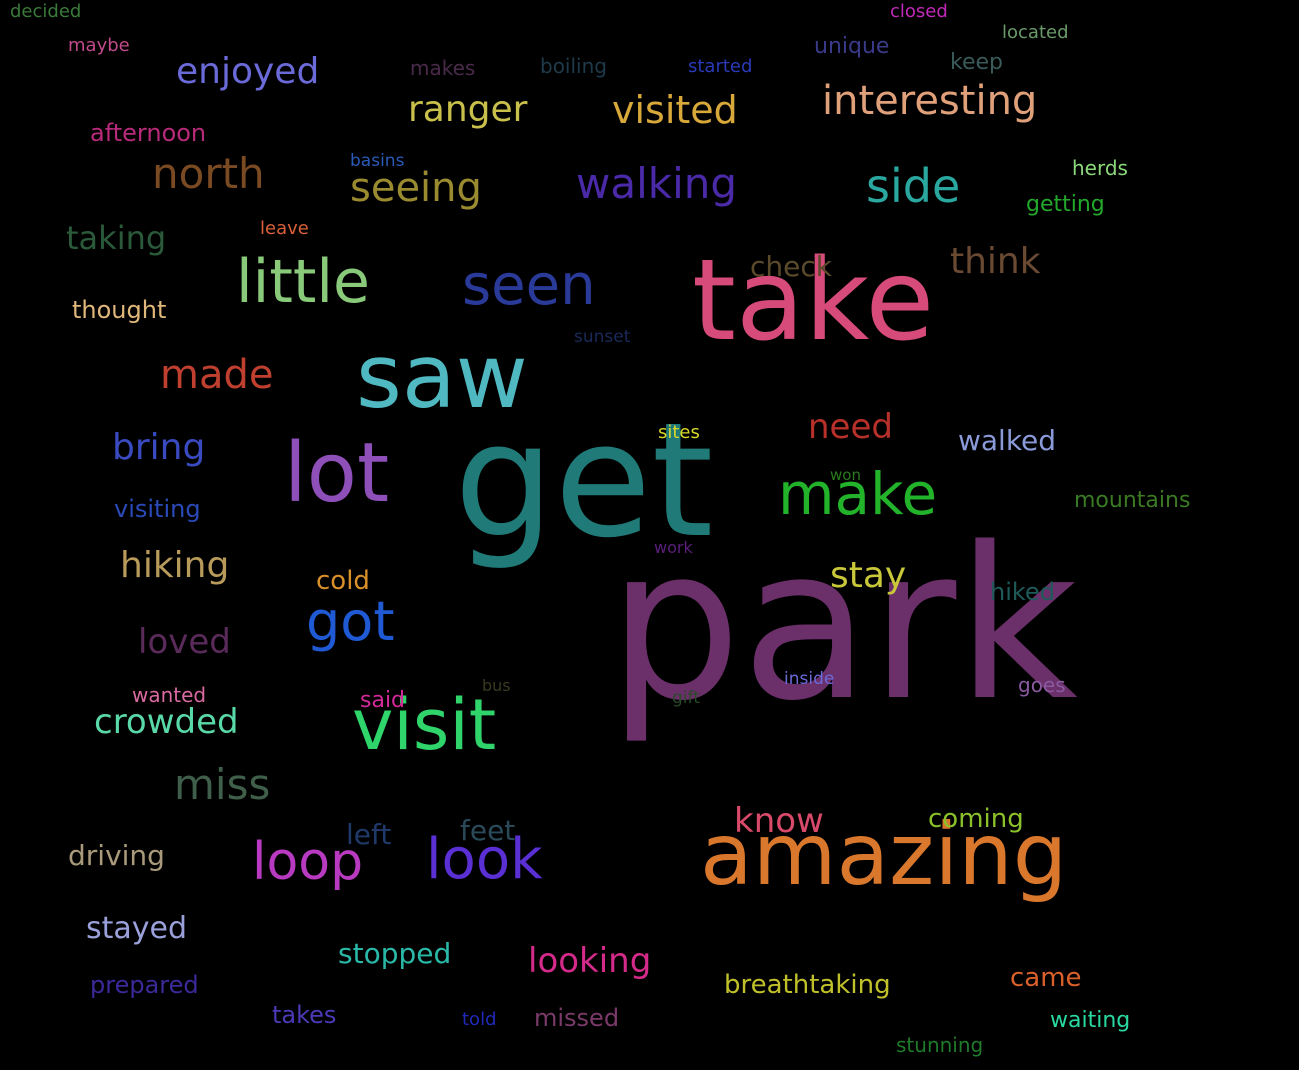 This screenshot has width=1299, height=1070. Describe the element at coordinates (913, 186) in the screenshot. I see `word-side: side` at that location.